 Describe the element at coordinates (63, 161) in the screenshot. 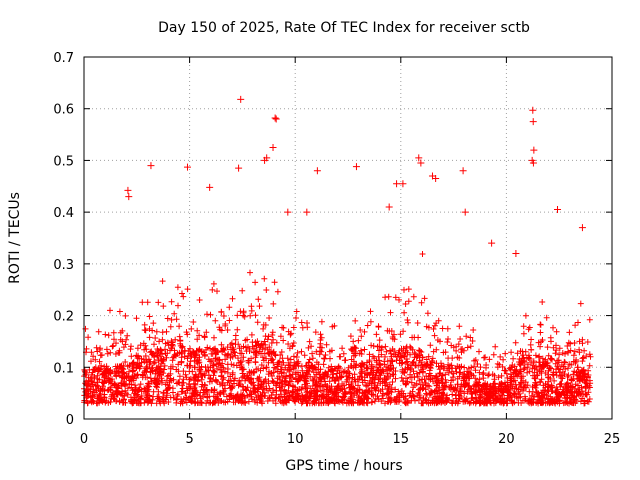

I see `y-tick-label: 0.5` at that location.